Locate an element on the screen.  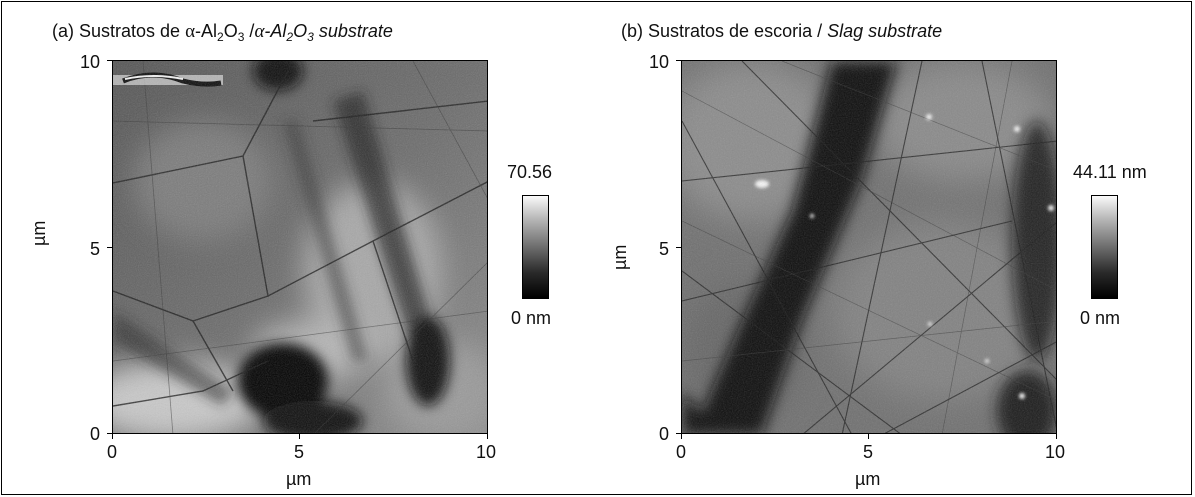
panel-b-title-ital: Slag substrate is located at coordinates (885, 31).